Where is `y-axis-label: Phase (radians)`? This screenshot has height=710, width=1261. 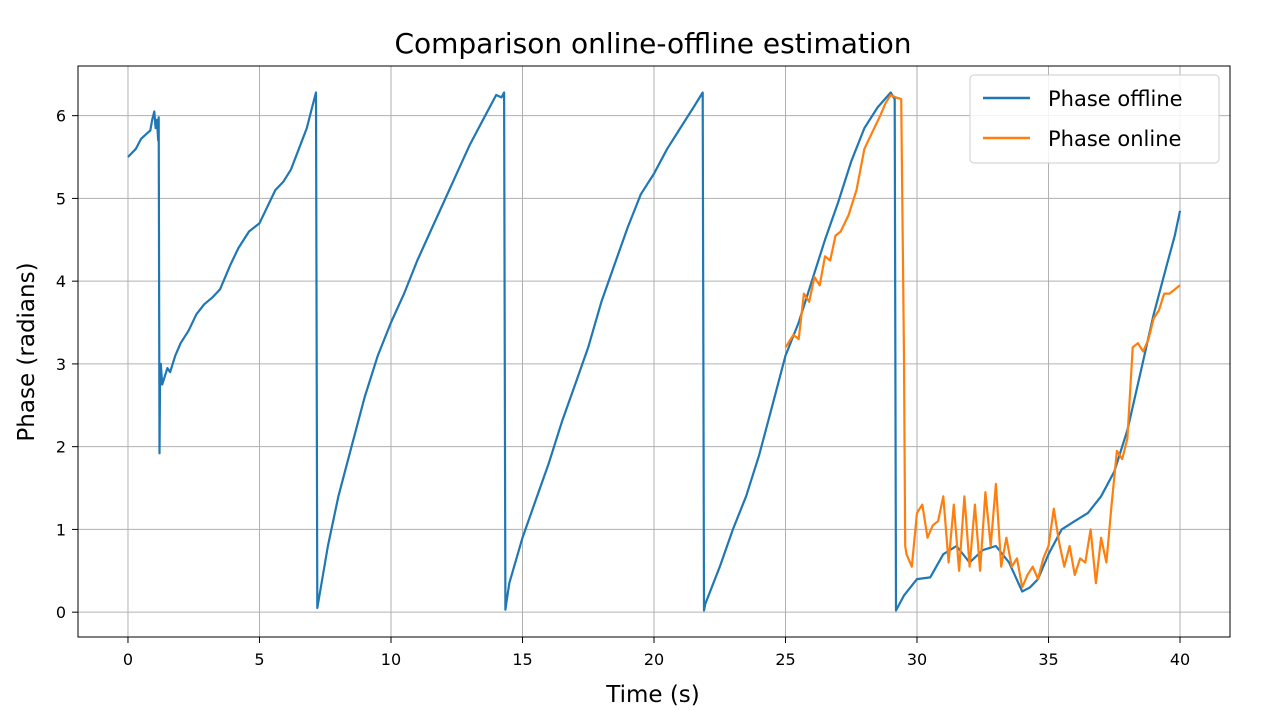
y-axis-label: Phase (radians) is located at coordinates (27, 351).